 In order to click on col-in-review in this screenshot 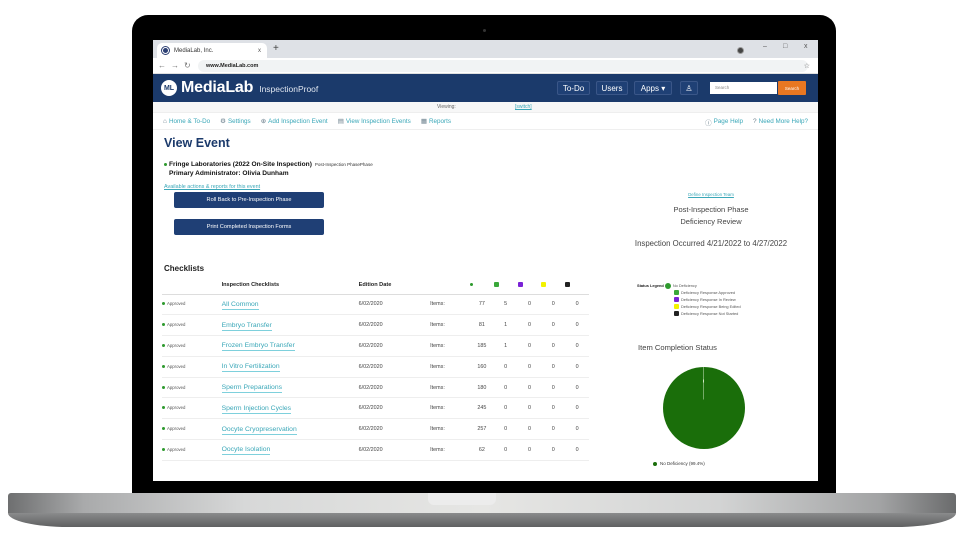, I will do `click(529, 286)`.